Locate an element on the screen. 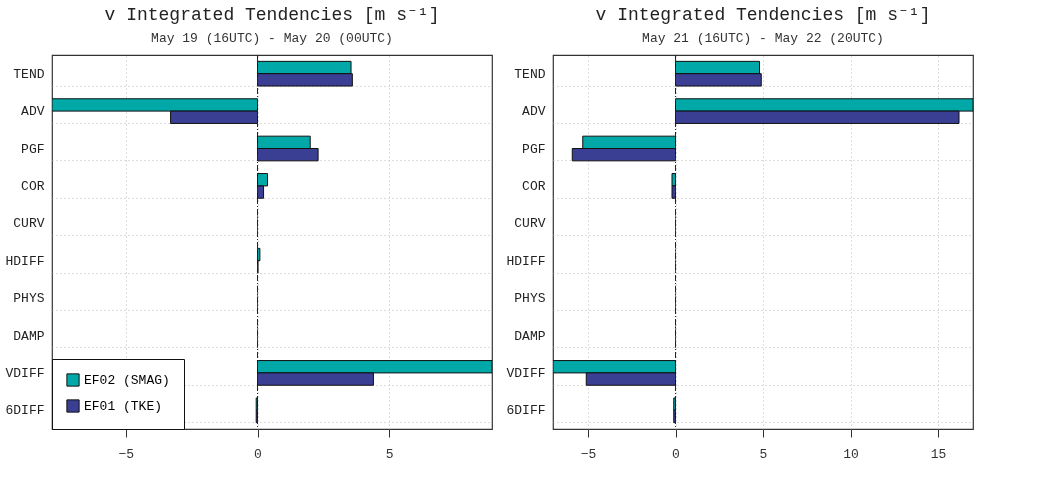  chart-subtitle: May 19 (16UTC) - May 20 (00UTC) is located at coordinates (272, 38).